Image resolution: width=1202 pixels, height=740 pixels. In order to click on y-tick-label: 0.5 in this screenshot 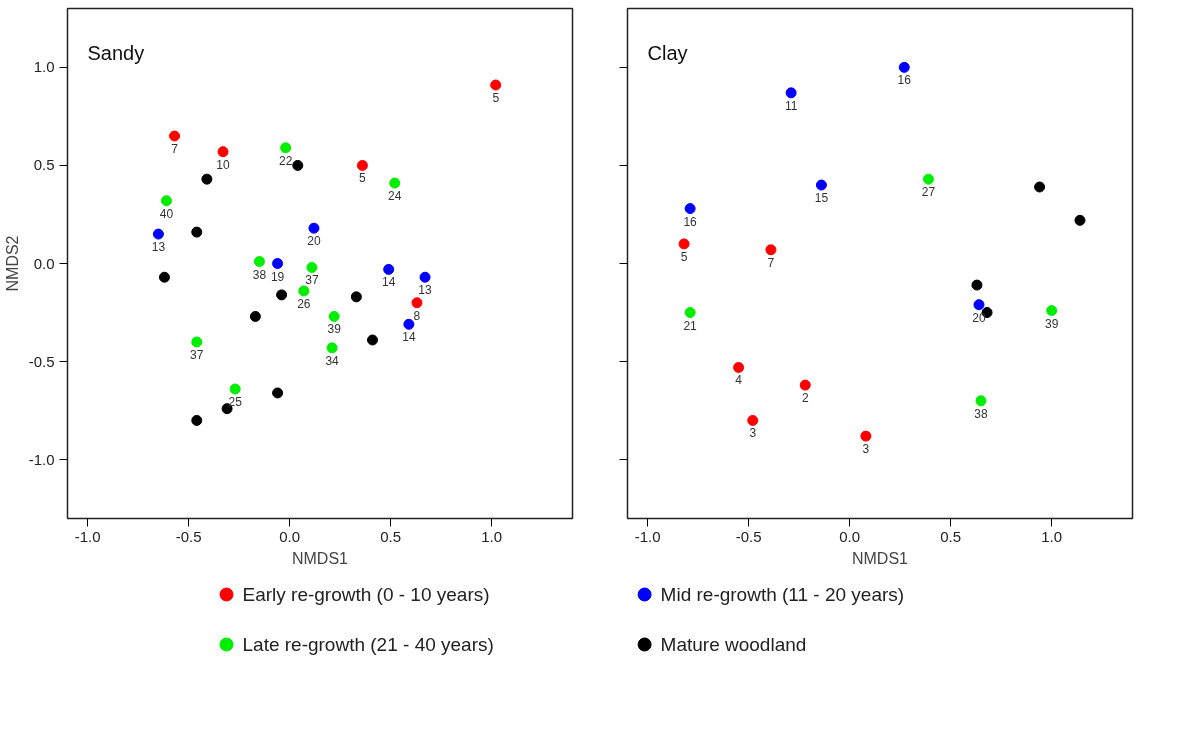, I will do `click(44, 165)`.